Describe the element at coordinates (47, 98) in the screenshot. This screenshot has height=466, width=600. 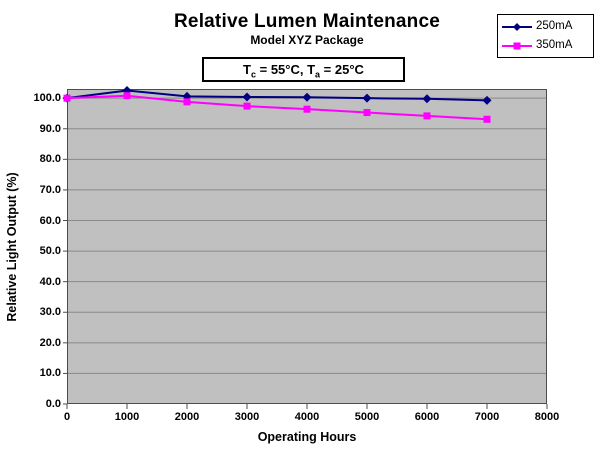
I see `y-tick-label: 100.0` at that location.